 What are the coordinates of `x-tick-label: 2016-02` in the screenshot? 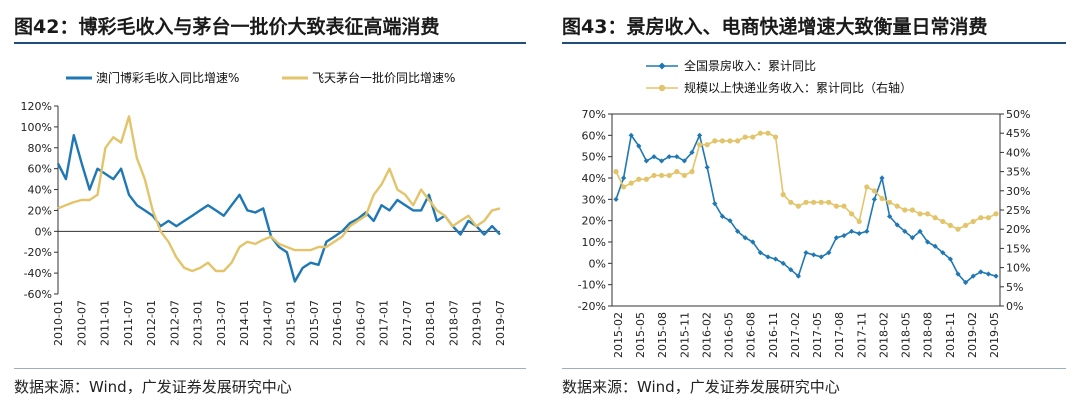 It's located at (706, 335).